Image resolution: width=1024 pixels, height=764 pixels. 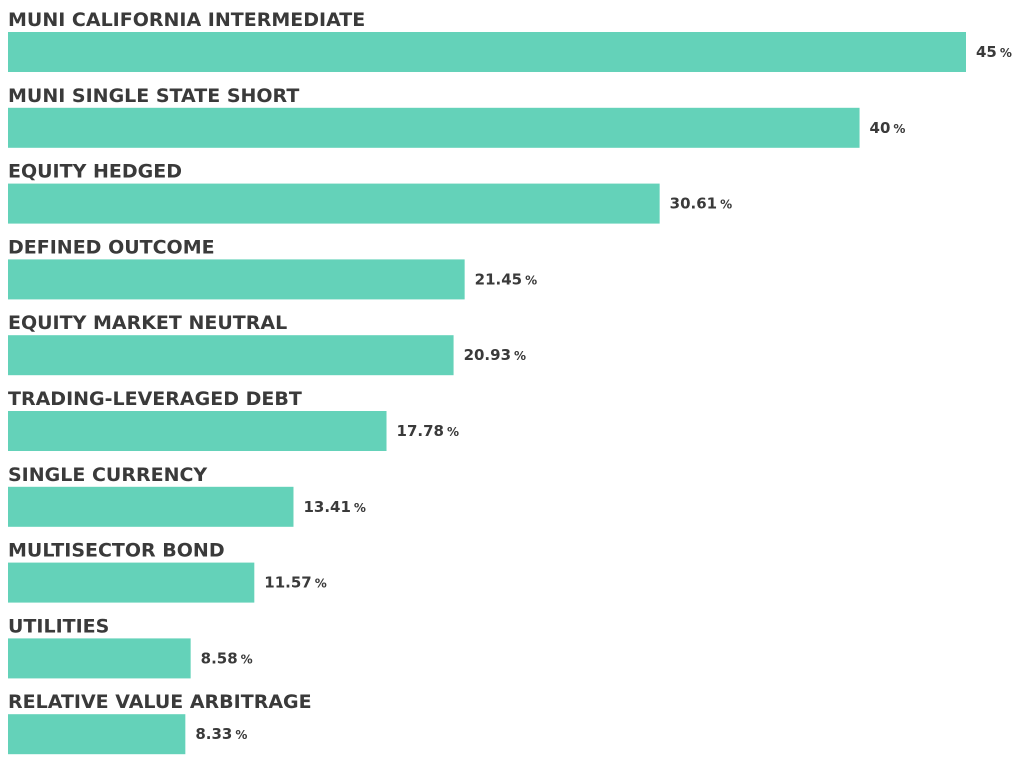 I want to click on value-label: 8.33%, so click(x=221, y=734).